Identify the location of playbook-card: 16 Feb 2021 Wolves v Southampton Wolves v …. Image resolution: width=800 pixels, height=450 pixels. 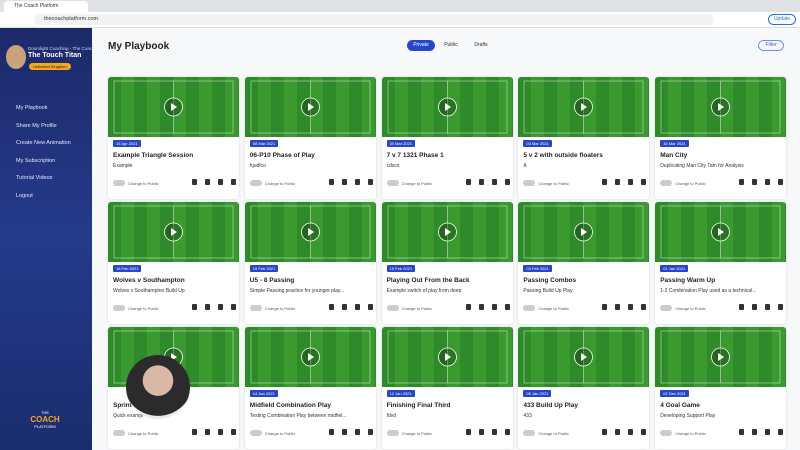
(173, 263).